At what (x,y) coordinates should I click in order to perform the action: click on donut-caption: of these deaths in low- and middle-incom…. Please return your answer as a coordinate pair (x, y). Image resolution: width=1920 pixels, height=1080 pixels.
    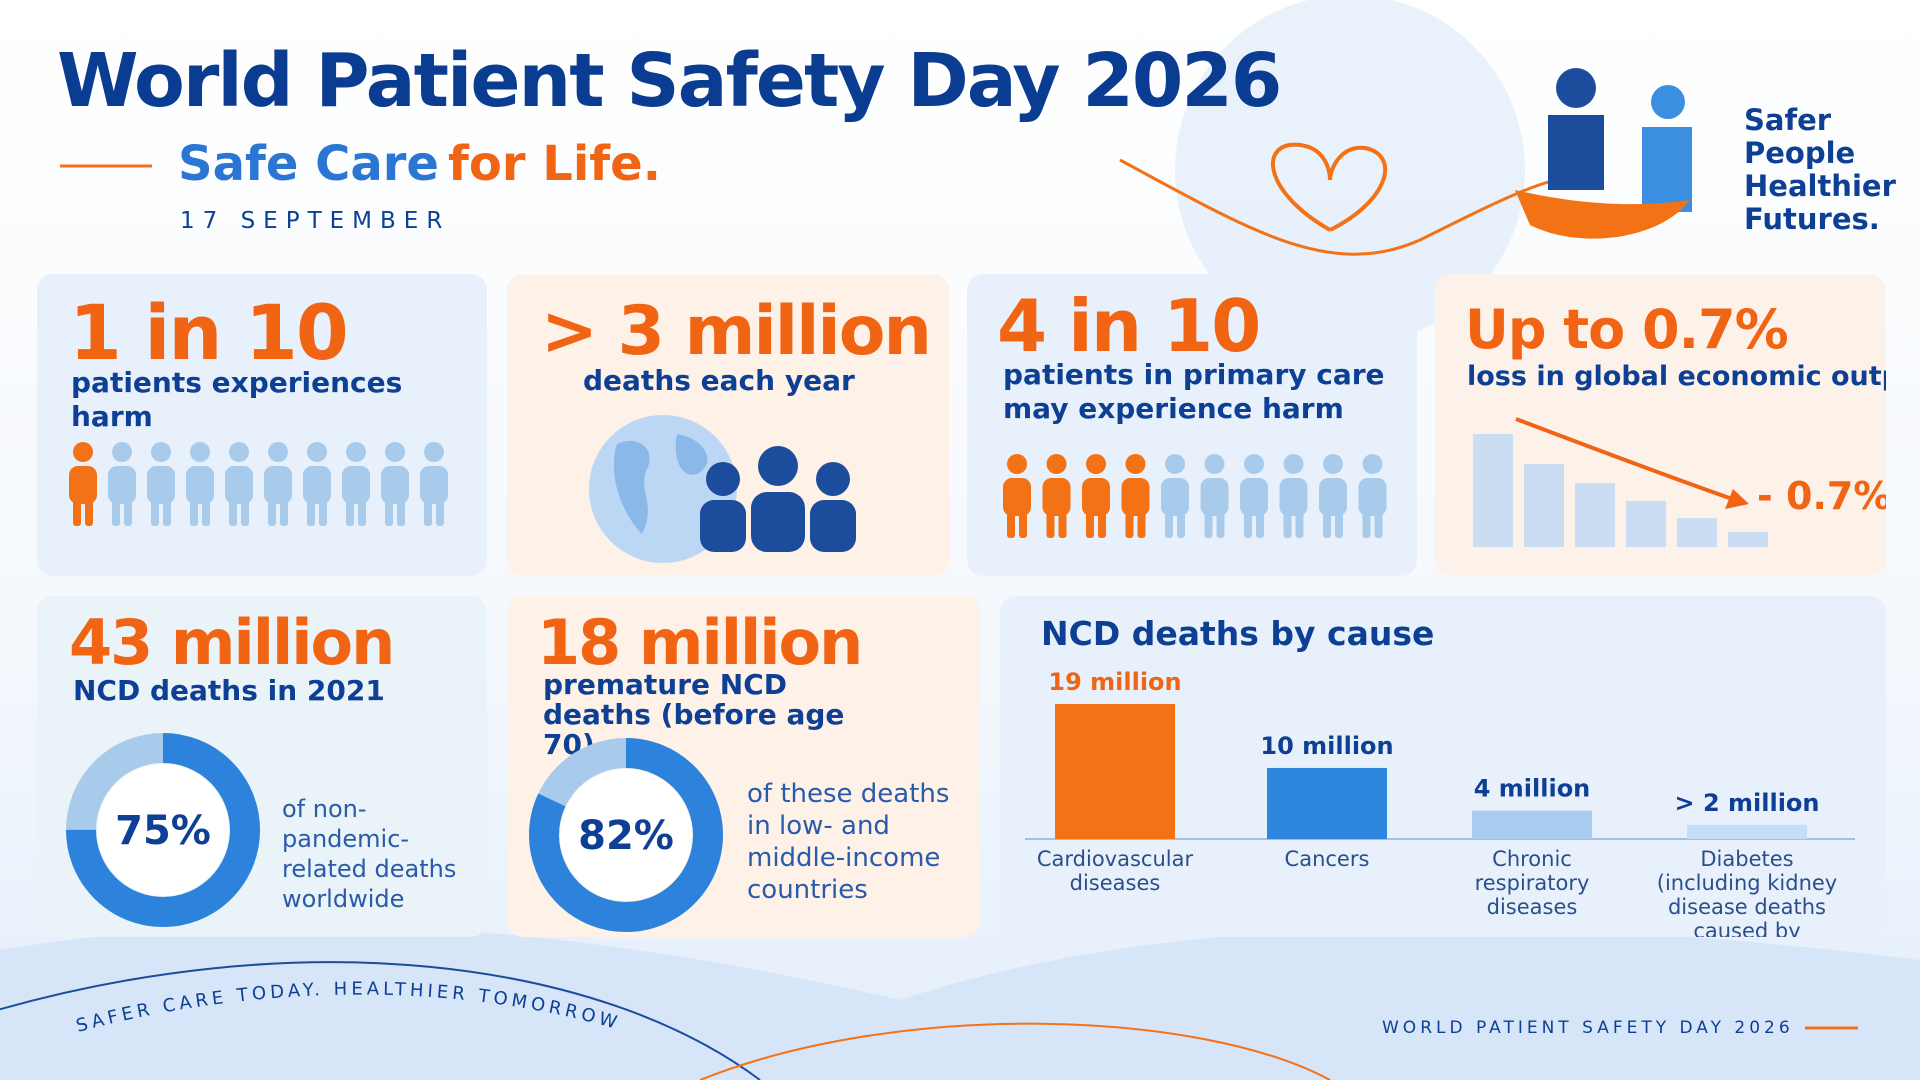
    Looking at the image, I should click on (848, 842).